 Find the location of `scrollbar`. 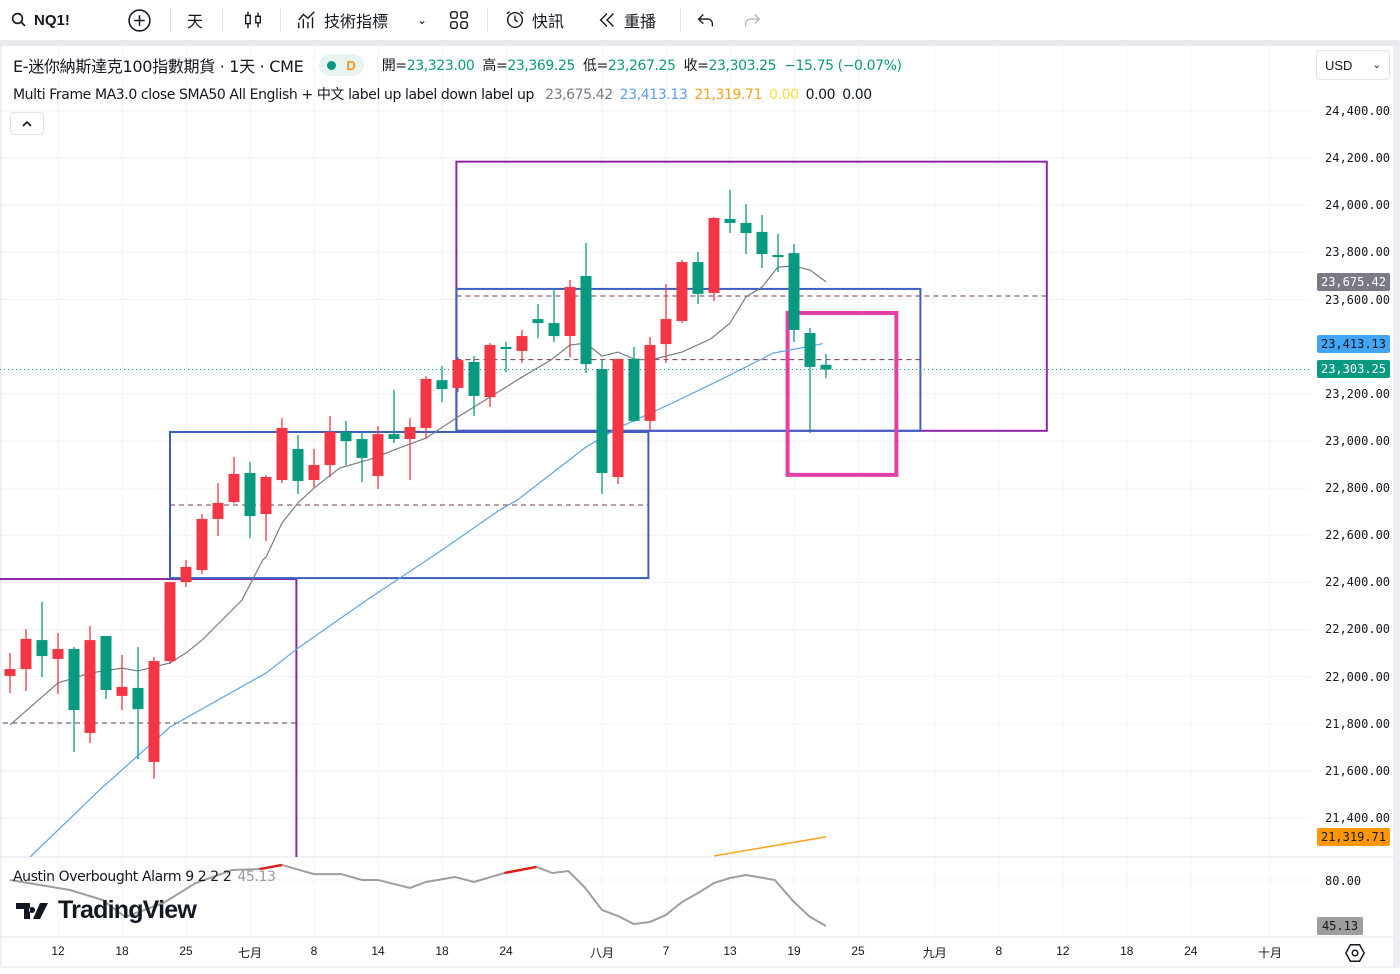

scrollbar is located at coordinates (1396, 506).